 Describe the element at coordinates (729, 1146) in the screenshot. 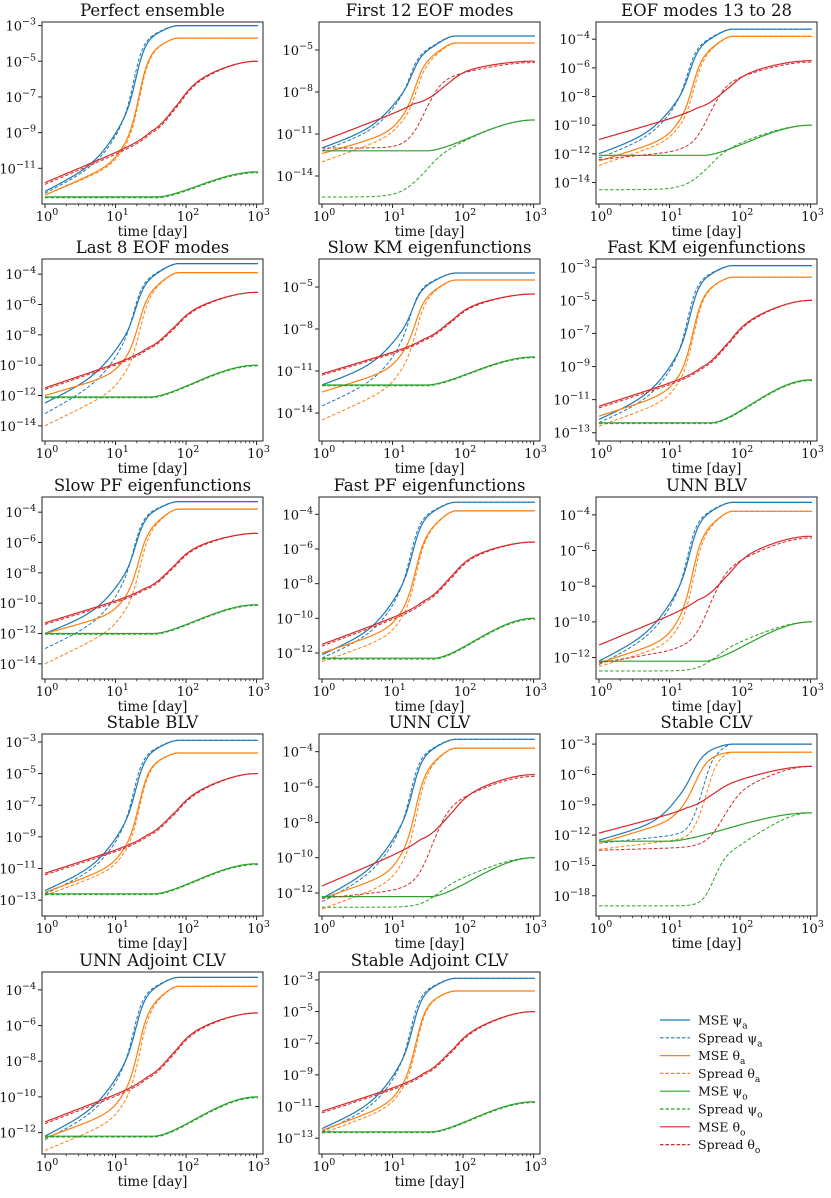

I see `legend-entry-label: Spread θo` at that location.